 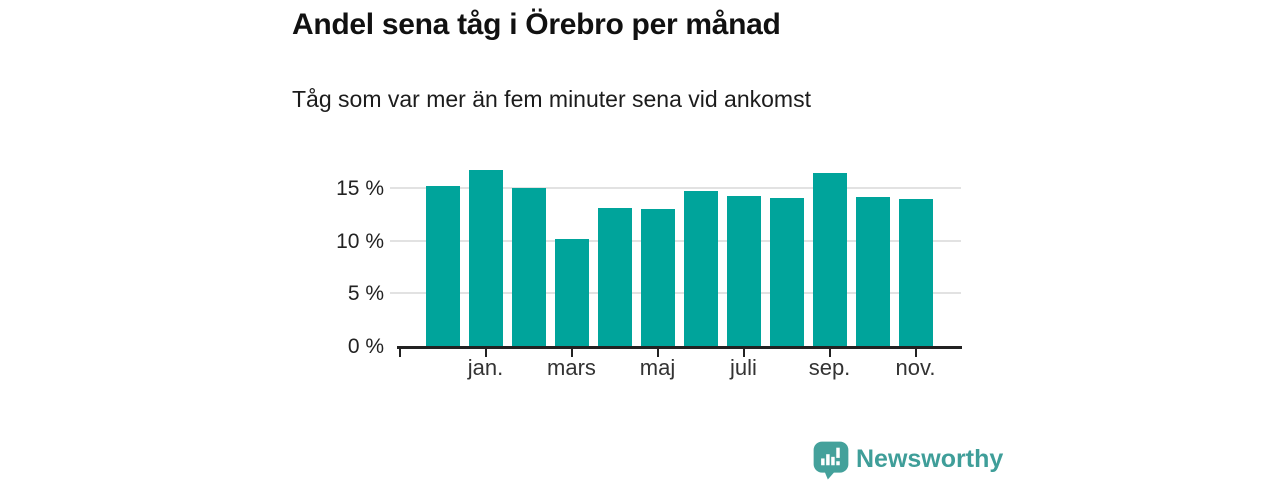 What do you see at coordinates (571, 367) in the screenshot?
I see `x-axis-label-mars: mars` at bounding box center [571, 367].